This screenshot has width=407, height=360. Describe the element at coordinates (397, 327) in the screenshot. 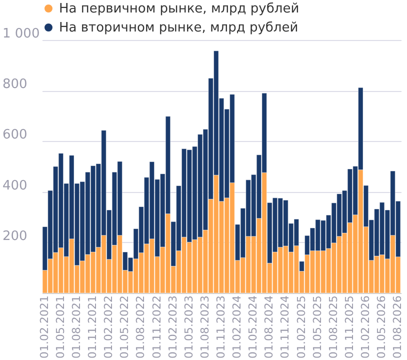

I see `x-tick-label: 01.08.2026` at that location.